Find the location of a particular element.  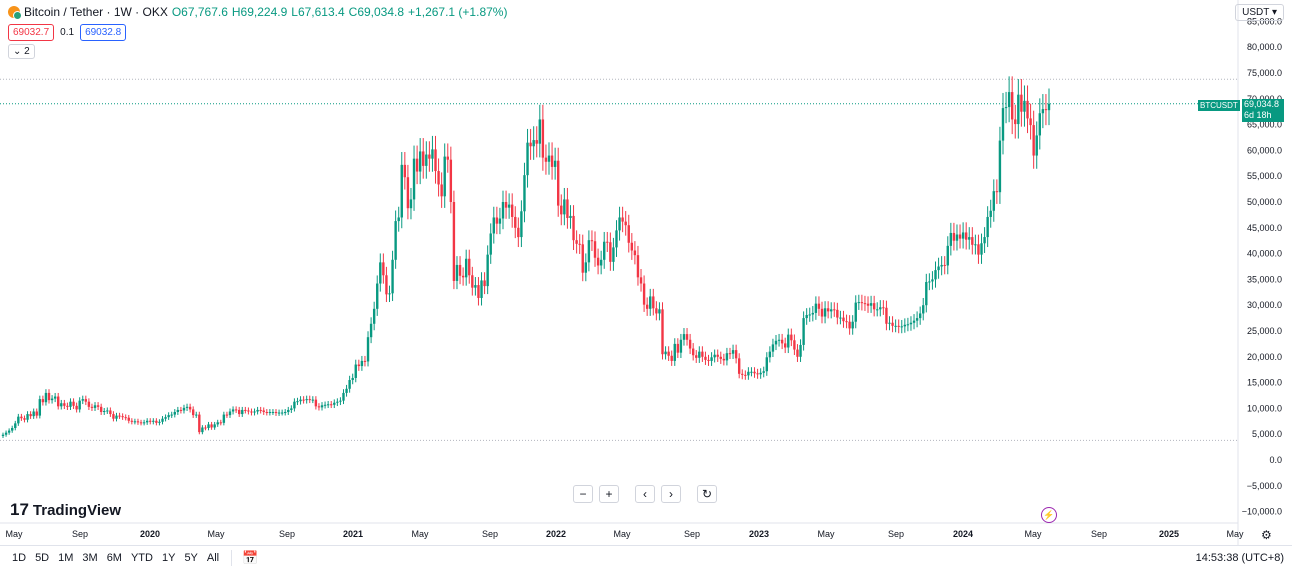

x-tick-label: 2025 is located at coordinates (1169, 534).